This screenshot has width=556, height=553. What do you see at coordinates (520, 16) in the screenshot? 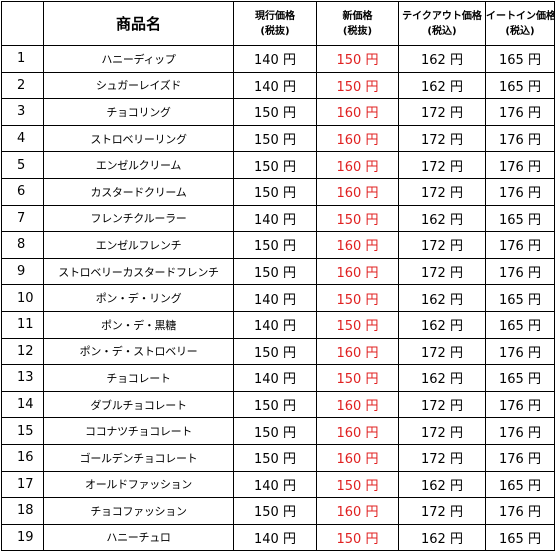
I see `header-eatin-price-label: イートイン価格` at bounding box center [520, 16].